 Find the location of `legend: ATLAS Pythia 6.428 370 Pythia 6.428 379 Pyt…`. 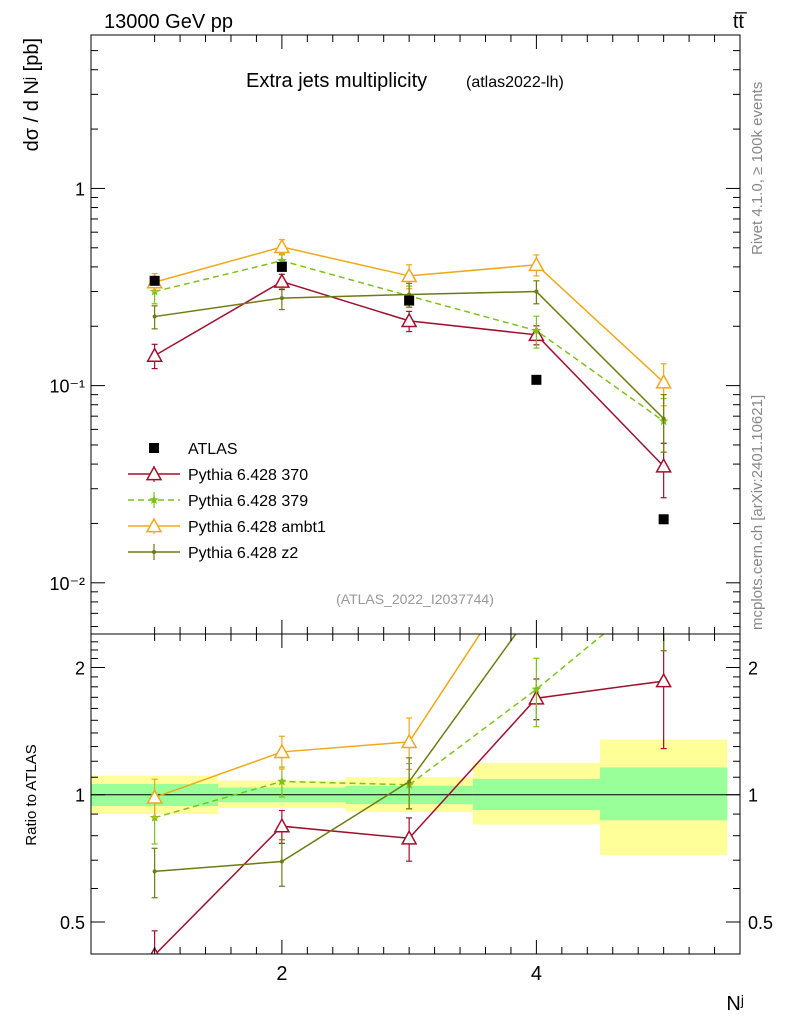

legend: ATLAS Pythia 6.428 370 Pythia 6.428 379 Pyt… is located at coordinates (227, 501).